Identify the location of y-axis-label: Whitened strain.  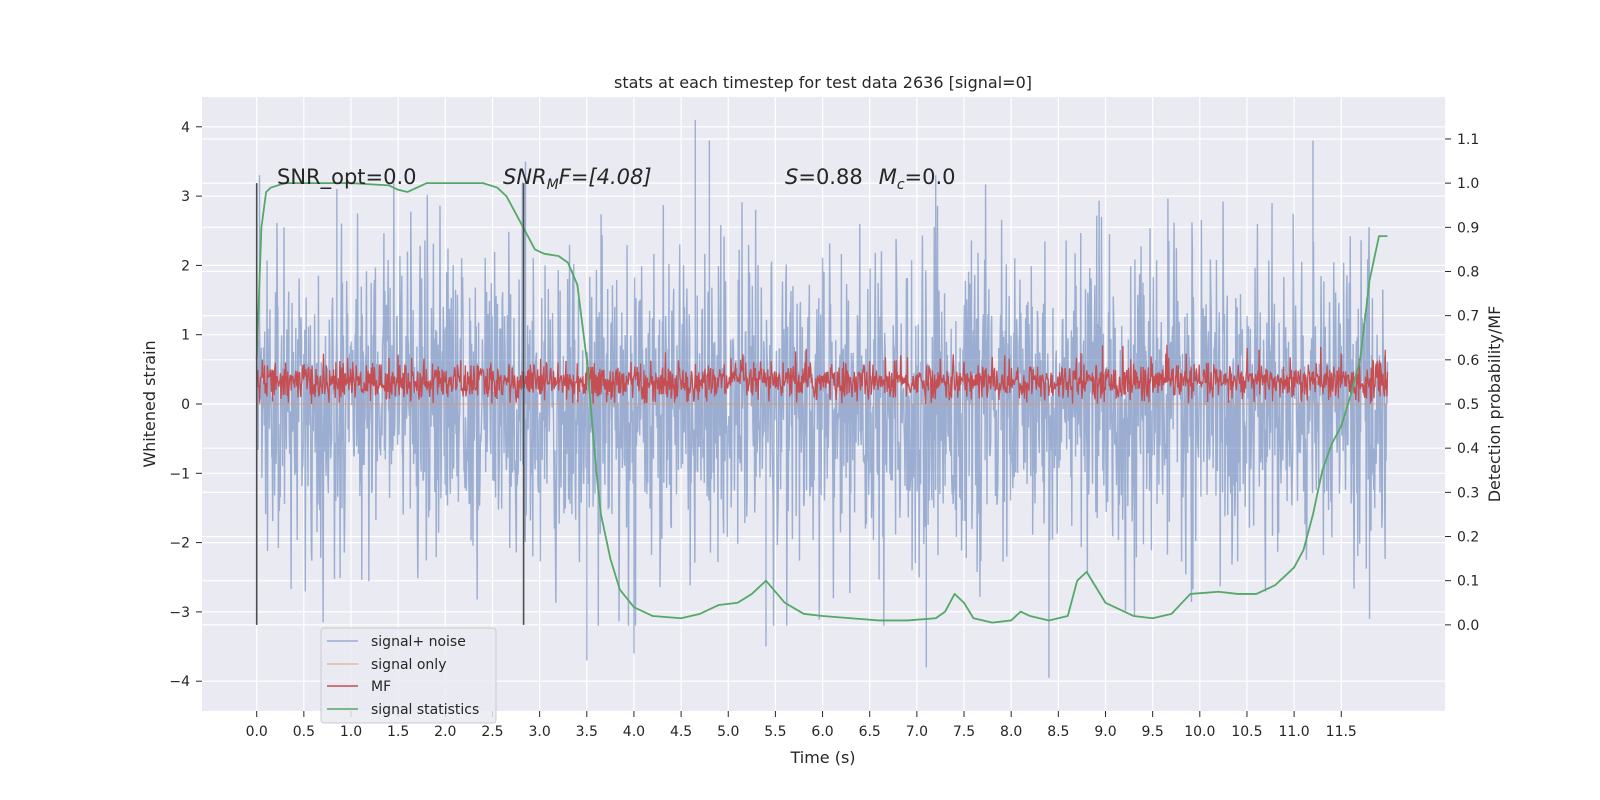
(149, 403).